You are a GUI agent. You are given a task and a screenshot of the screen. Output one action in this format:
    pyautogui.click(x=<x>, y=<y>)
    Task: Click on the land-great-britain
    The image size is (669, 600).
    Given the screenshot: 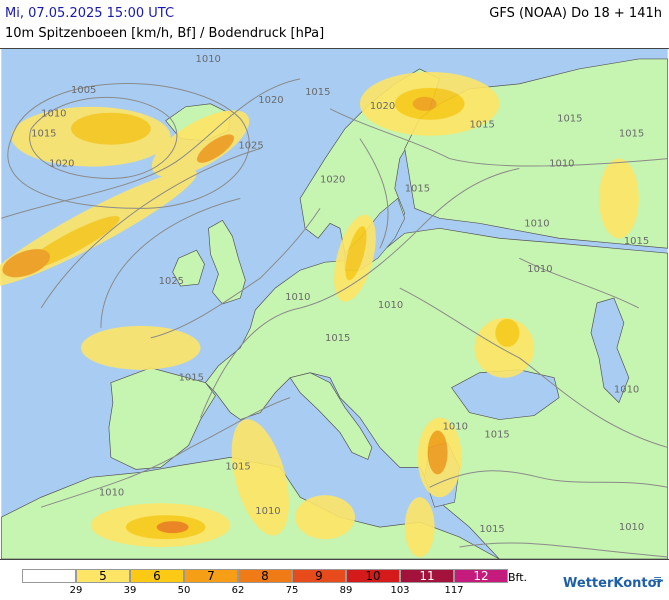 What is the action you would take?
    pyautogui.click(x=227, y=262)
    